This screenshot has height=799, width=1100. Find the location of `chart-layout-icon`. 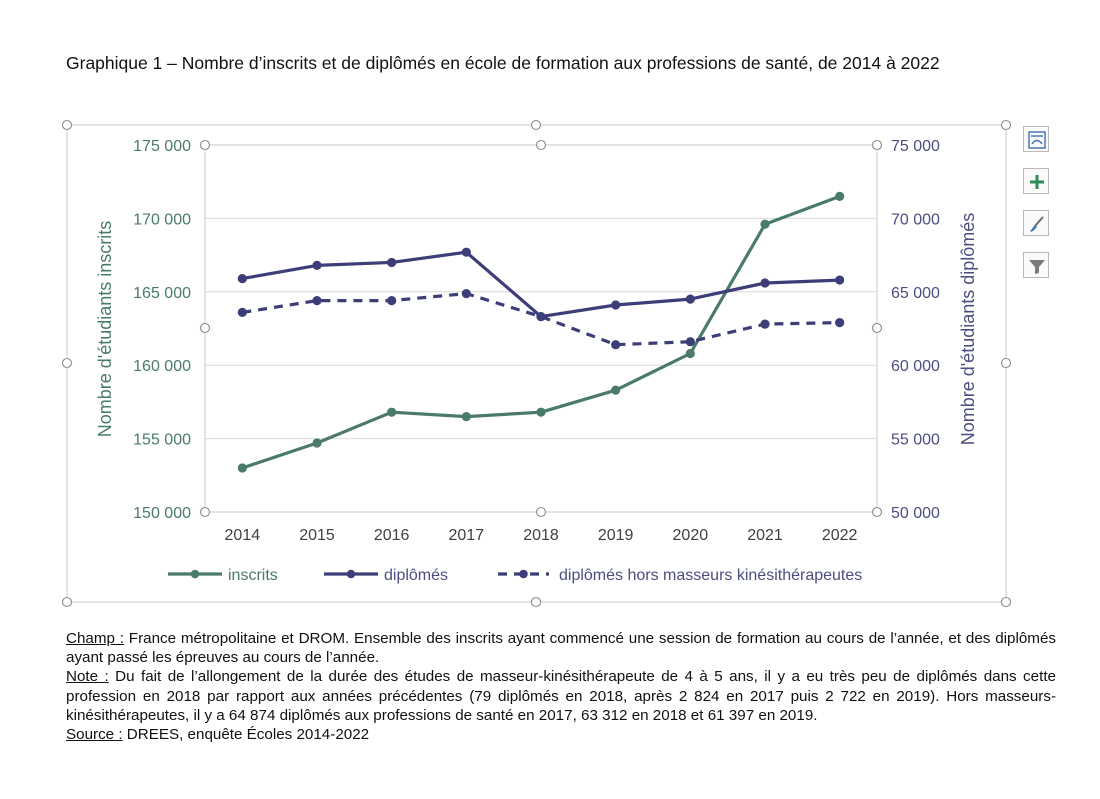

chart-layout-icon is located at coordinates (1037, 140).